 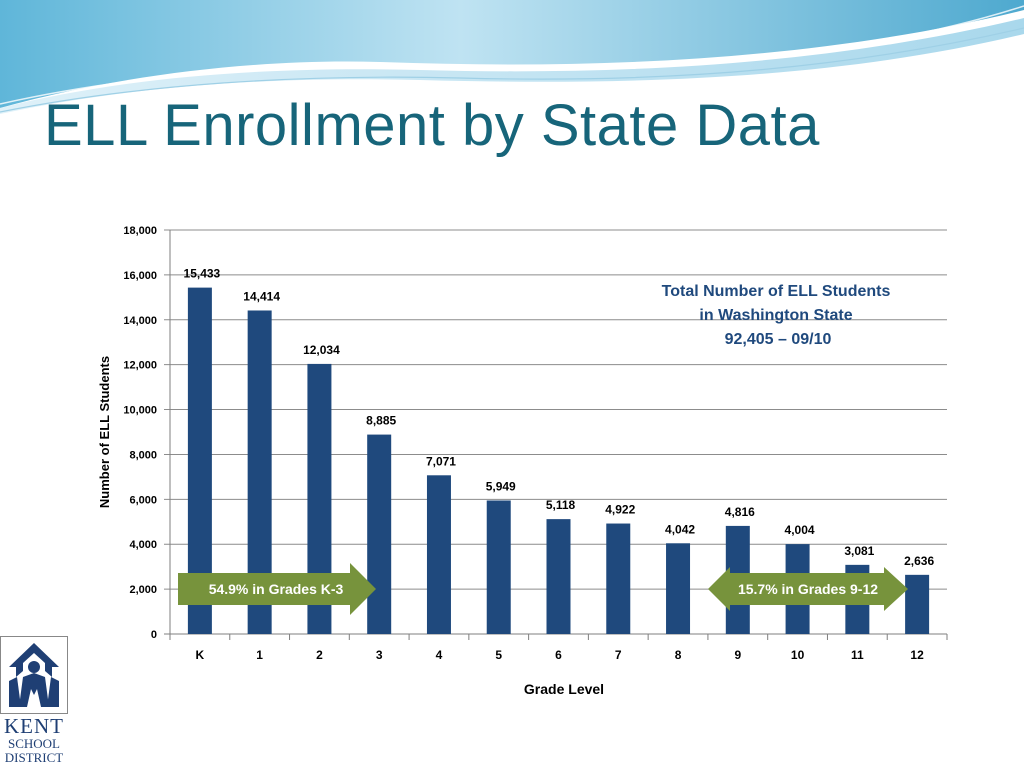 I want to click on data-label: 4,004, so click(x=800, y=530).